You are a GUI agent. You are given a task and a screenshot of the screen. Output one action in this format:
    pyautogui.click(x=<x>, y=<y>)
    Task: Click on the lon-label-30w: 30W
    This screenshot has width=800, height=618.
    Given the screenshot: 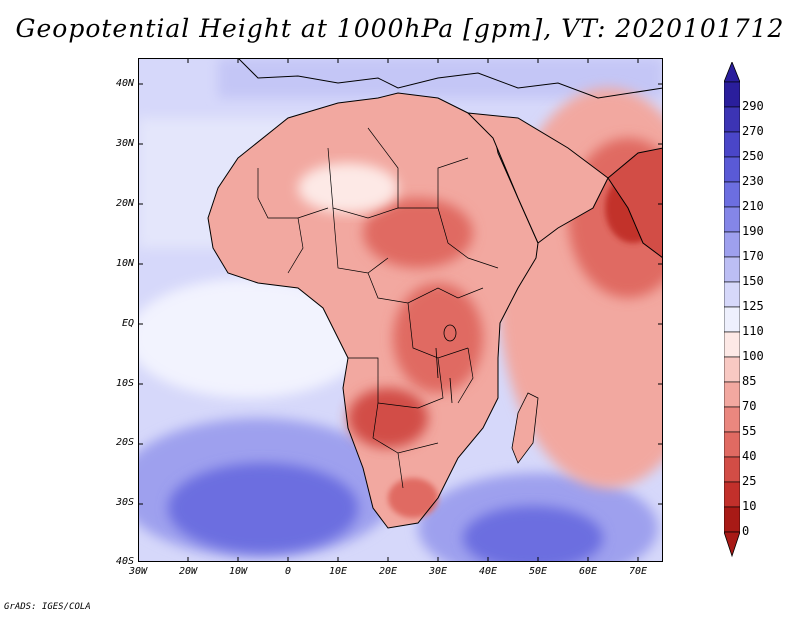 What is the action you would take?
    pyautogui.click(x=138, y=571)
    